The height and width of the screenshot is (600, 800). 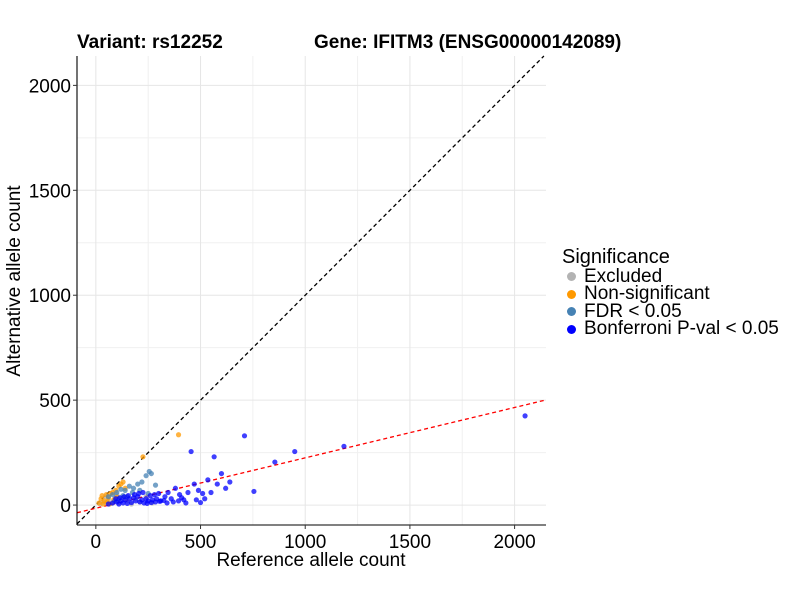 I want to click on legend-item-fdr: FDR < 0.05, so click(x=670, y=311).